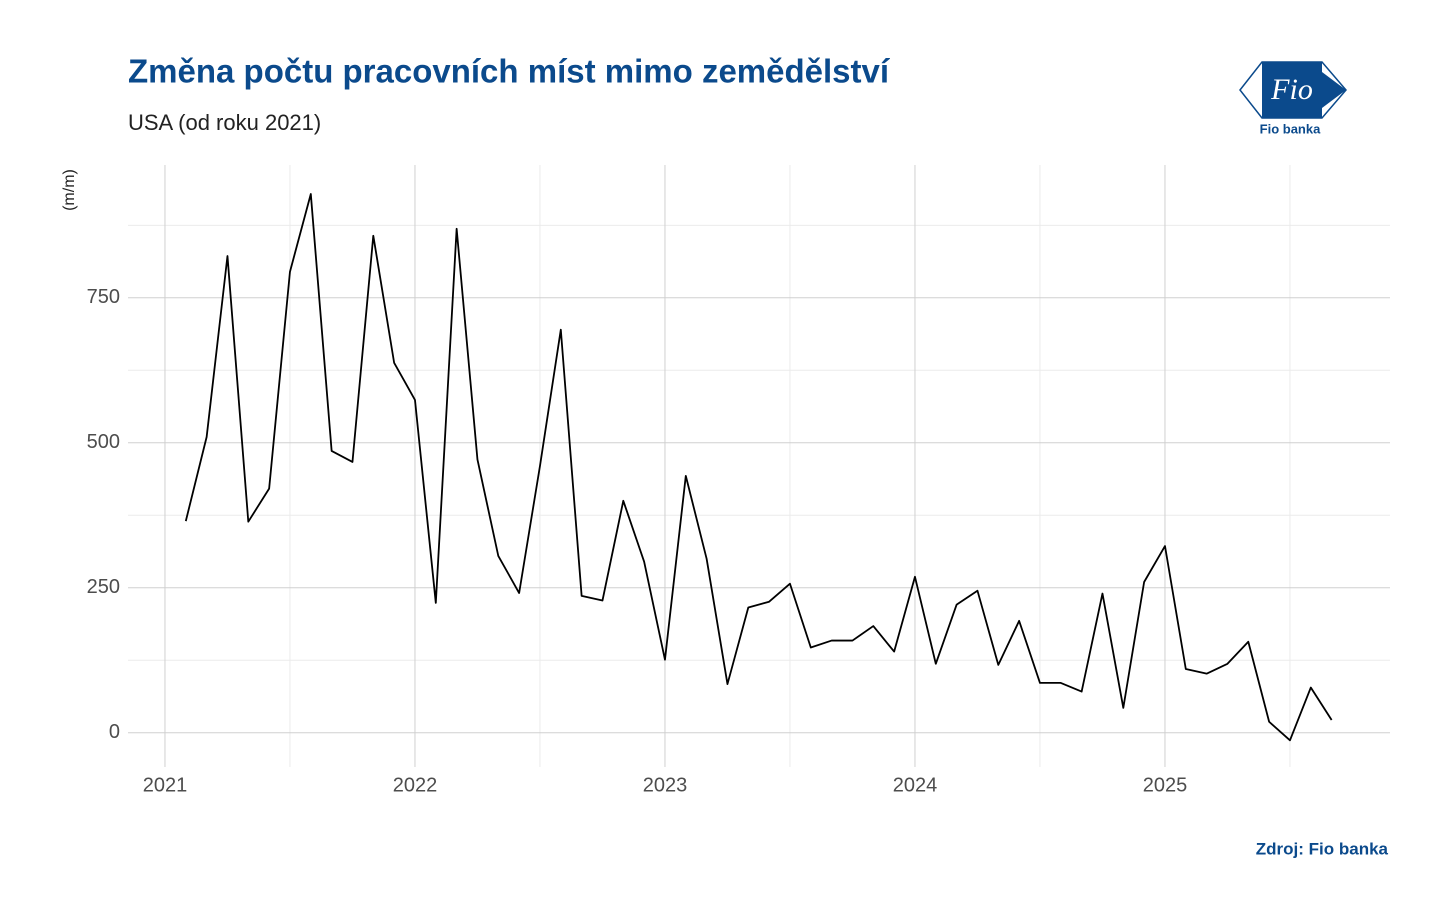 This screenshot has height=919, width=1449. Describe the element at coordinates (915, 785) in the screenshot. I see `x-tick-label: 2024` at that location.